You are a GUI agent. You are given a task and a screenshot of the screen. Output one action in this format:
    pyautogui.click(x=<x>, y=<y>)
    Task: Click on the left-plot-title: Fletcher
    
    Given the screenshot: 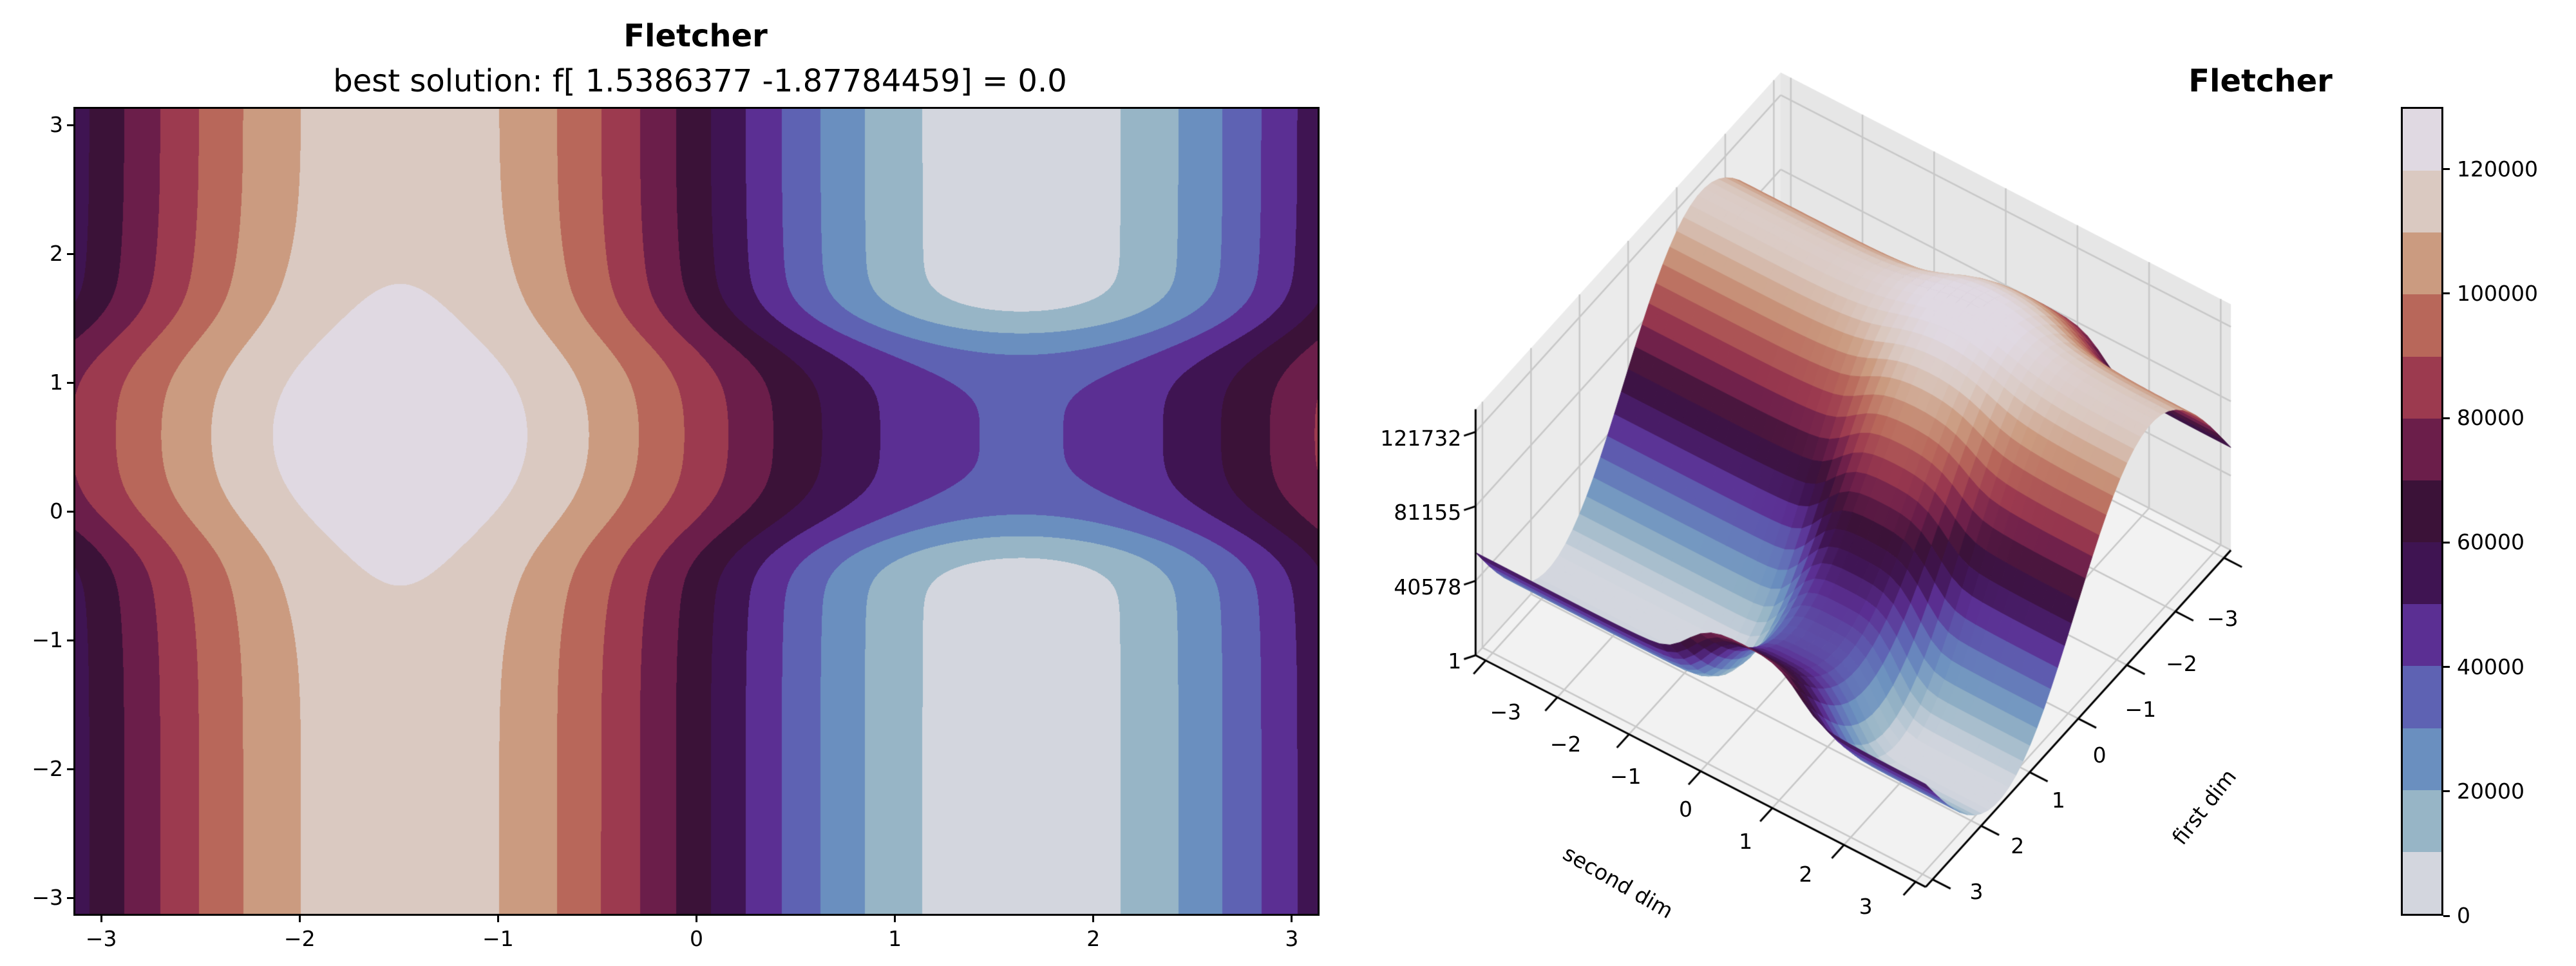 What is the action you would take?
    pyautogui.click(x=695, y=36)
    